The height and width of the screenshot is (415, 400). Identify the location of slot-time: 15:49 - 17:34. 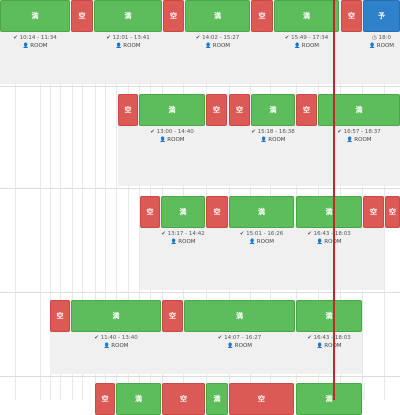
(310, 38).